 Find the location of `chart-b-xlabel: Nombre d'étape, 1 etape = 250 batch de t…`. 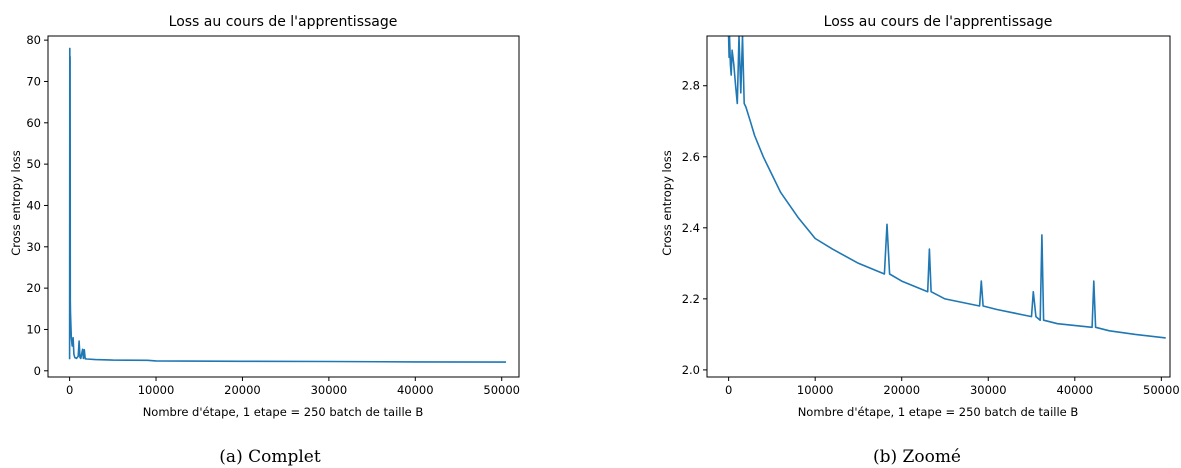

chart-b-xlabel: Nombre d'étape, 1 etape = 250 batch de t… is located at coordinates (938, 412).